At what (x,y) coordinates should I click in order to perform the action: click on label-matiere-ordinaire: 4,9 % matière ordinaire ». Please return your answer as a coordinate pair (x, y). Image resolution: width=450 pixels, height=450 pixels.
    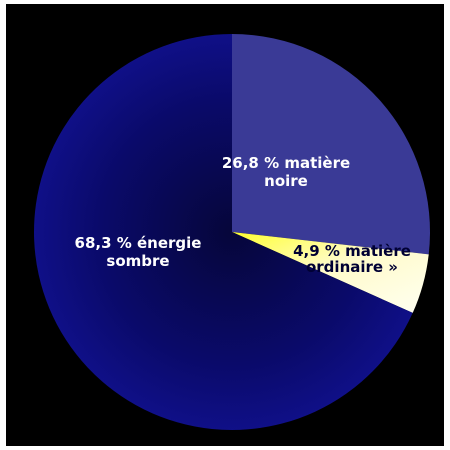
    Looking at the image, I should click on (352, 259).